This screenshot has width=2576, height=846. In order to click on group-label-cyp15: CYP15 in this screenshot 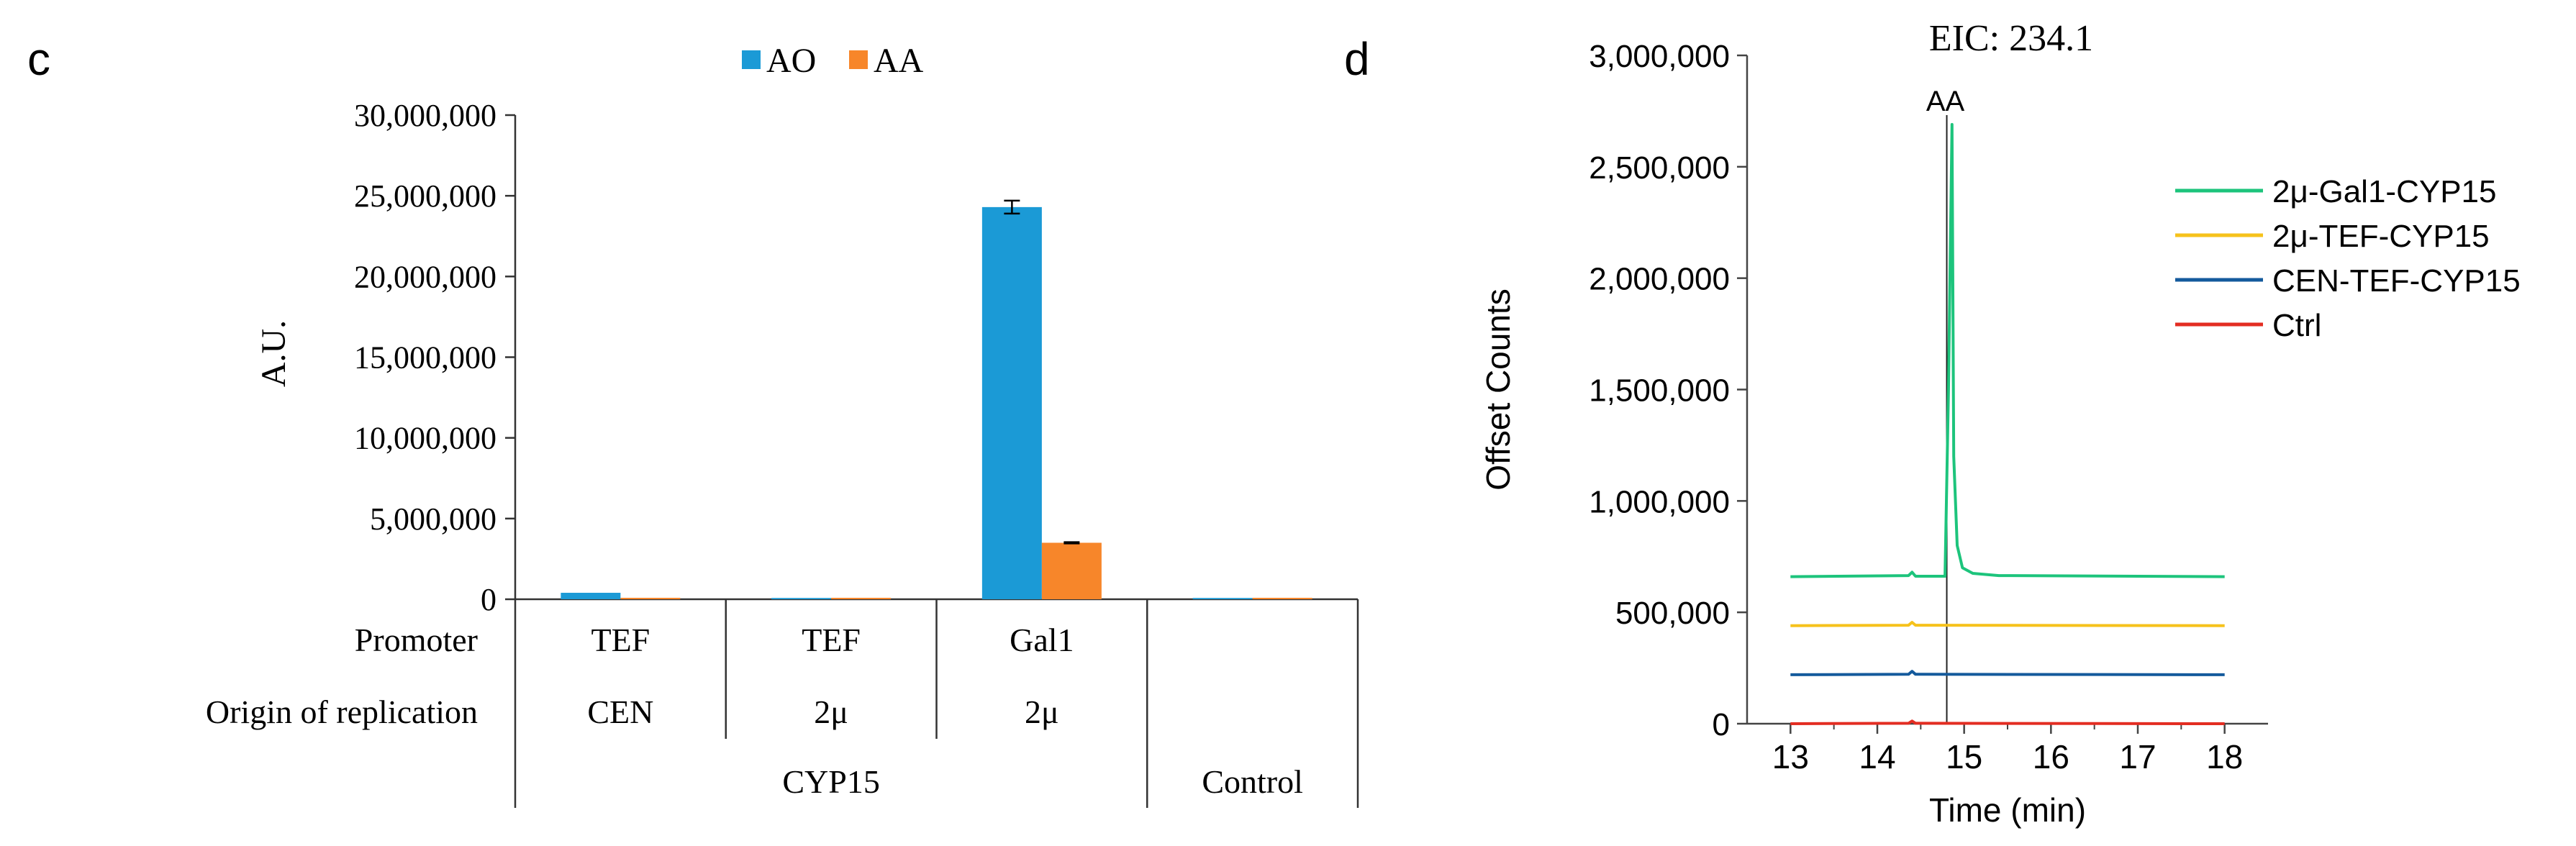, I will do `click(831, 781)`.